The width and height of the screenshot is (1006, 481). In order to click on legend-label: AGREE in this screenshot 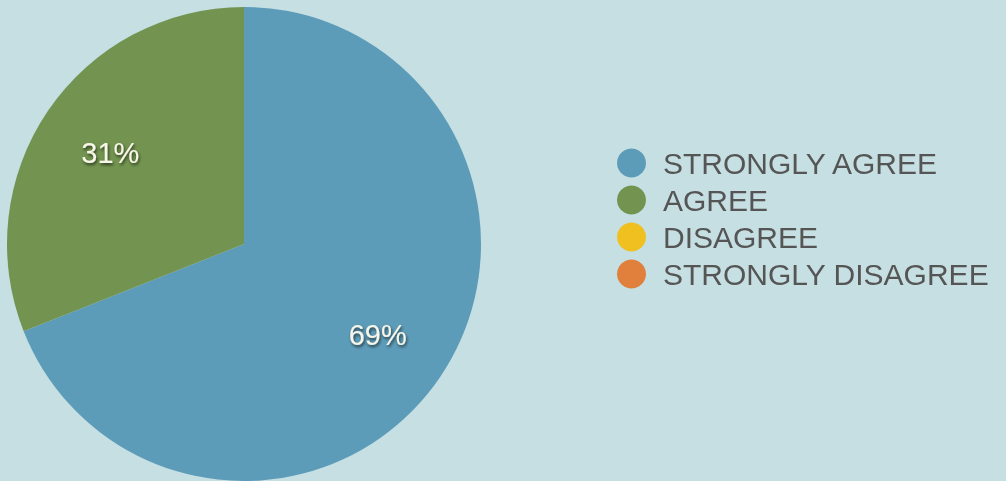, I will do `click(716, 200)`.